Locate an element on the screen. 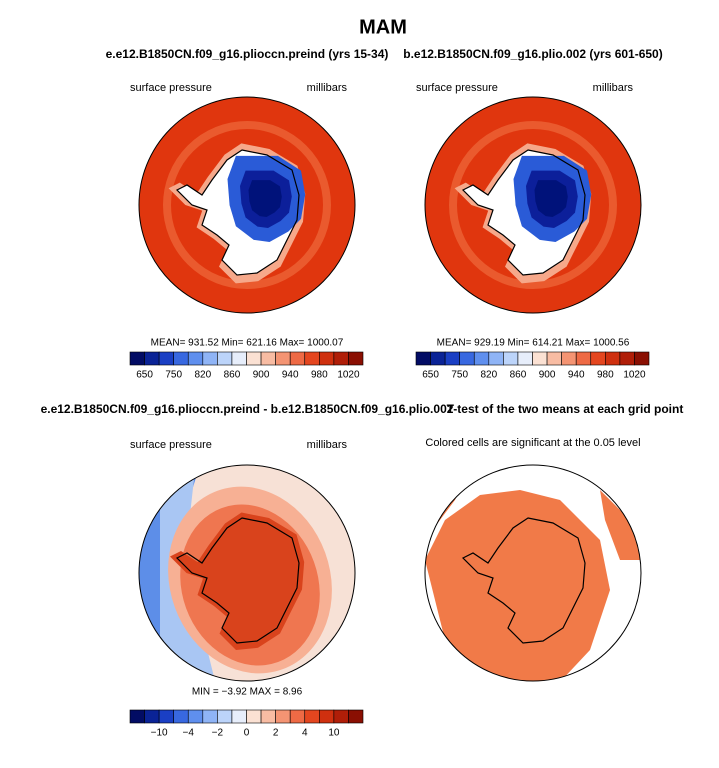 This screenshot has height=768, width=719. stats: MEAN= 929.19 Min= 614.21 Max= 1000.56 is located at coordinates (533, 343).